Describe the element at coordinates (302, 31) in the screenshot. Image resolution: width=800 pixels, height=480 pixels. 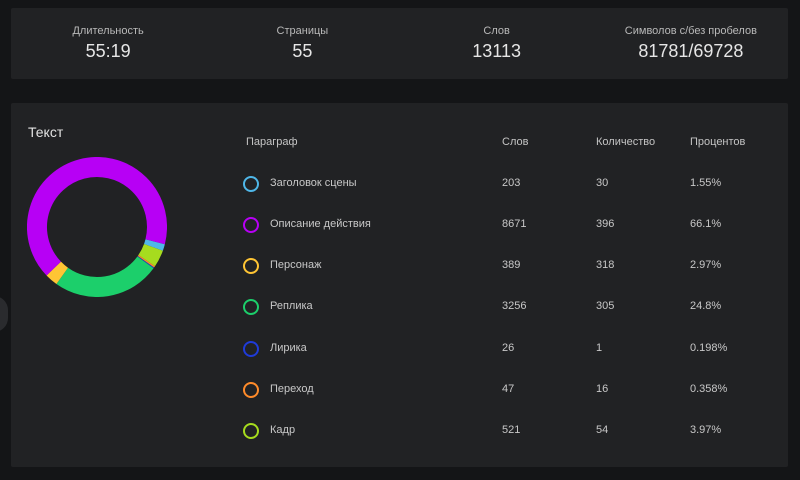
I see `stat-label: Страницы` at that location.